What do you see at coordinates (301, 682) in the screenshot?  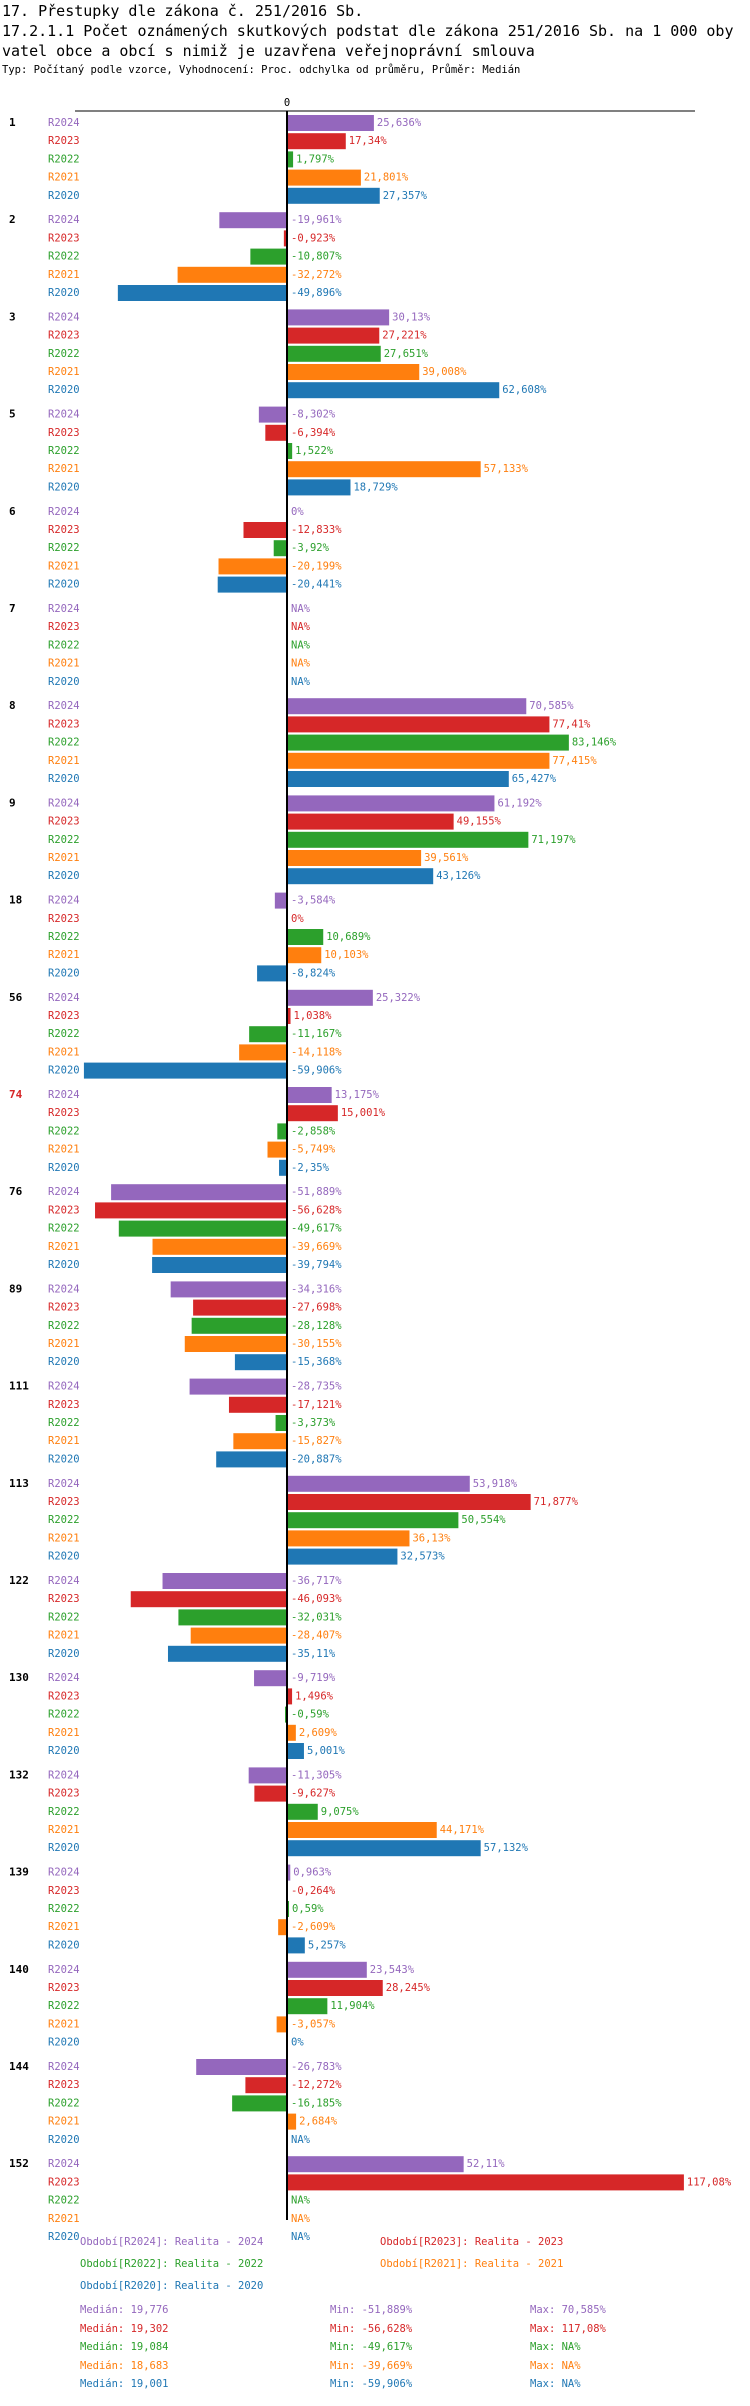 I see `value-label-7-R2020: NA%` at bounding box center [301, 682].